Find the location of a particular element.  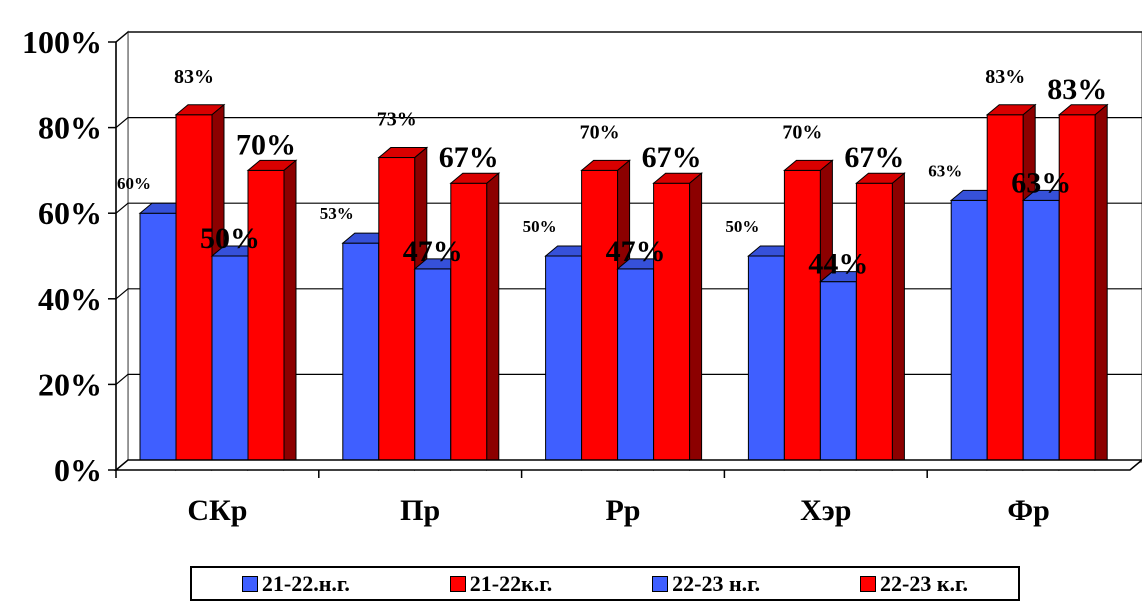

y-tick-label: 60% is located at coordinates (70, 213).